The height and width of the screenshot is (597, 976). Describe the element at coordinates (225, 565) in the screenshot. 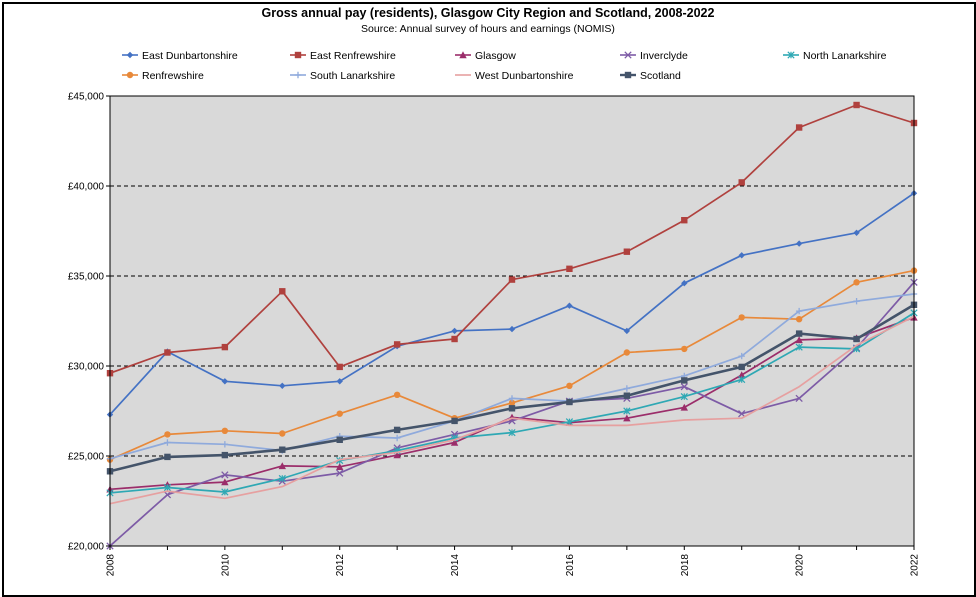

I see `x-tick-label: 2010` at that location.